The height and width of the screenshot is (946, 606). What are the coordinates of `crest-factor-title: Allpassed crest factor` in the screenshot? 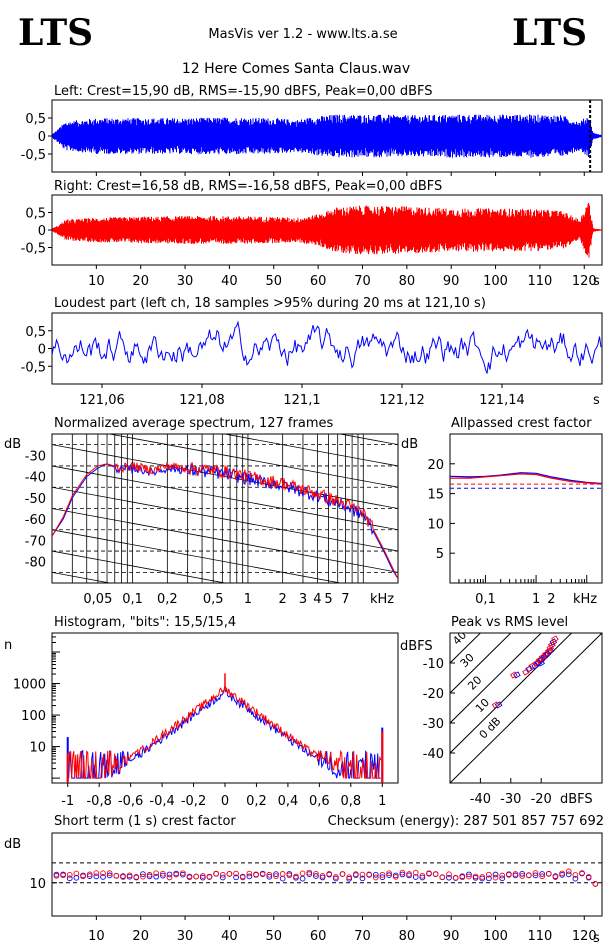 It's located at (521, 423).